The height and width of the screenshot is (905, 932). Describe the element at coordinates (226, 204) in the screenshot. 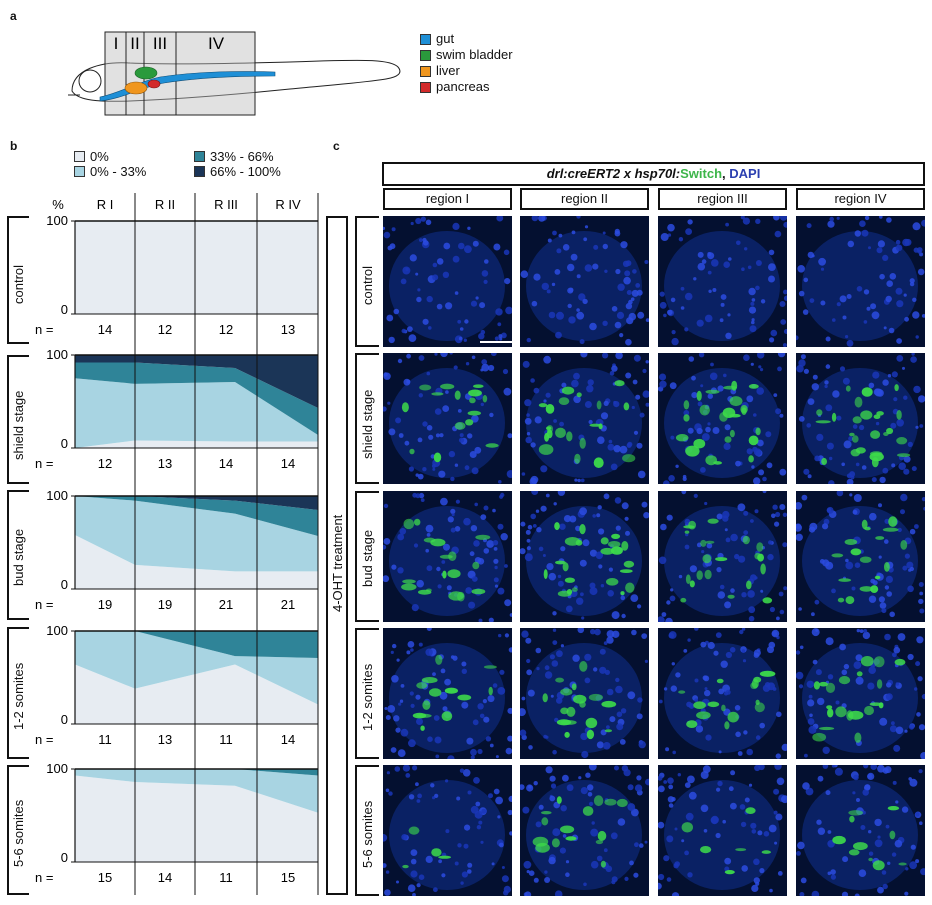

I see `category-label: R III` at that location.